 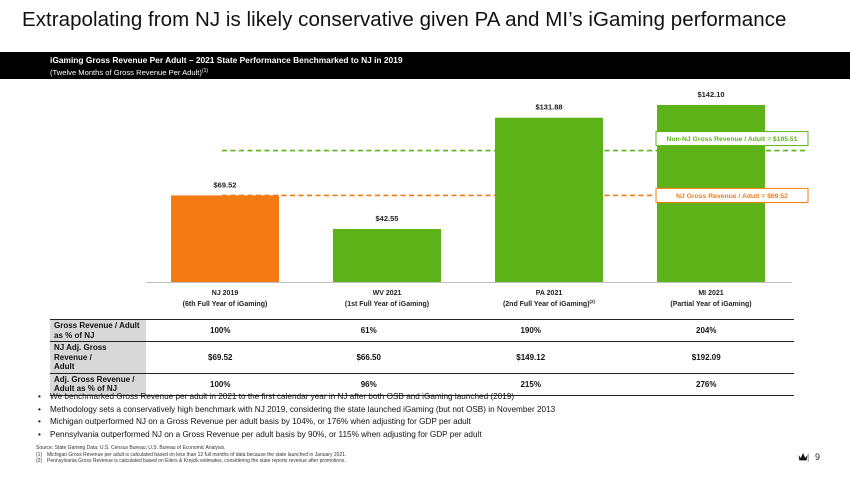 I want to click on table-row-header: Adj. Gross Revenue / Adult as % of NJ, so click(x=98, y=384).